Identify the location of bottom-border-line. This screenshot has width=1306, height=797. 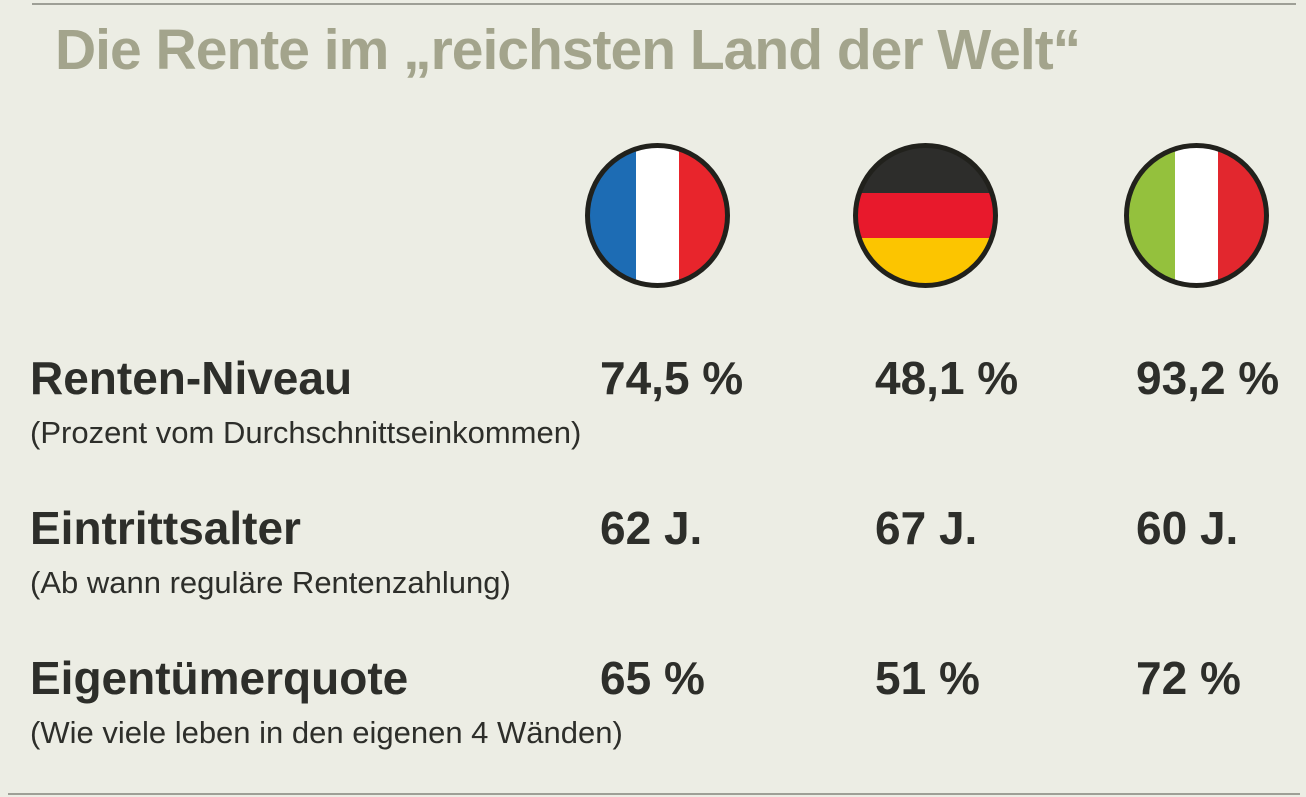
(654, 794).